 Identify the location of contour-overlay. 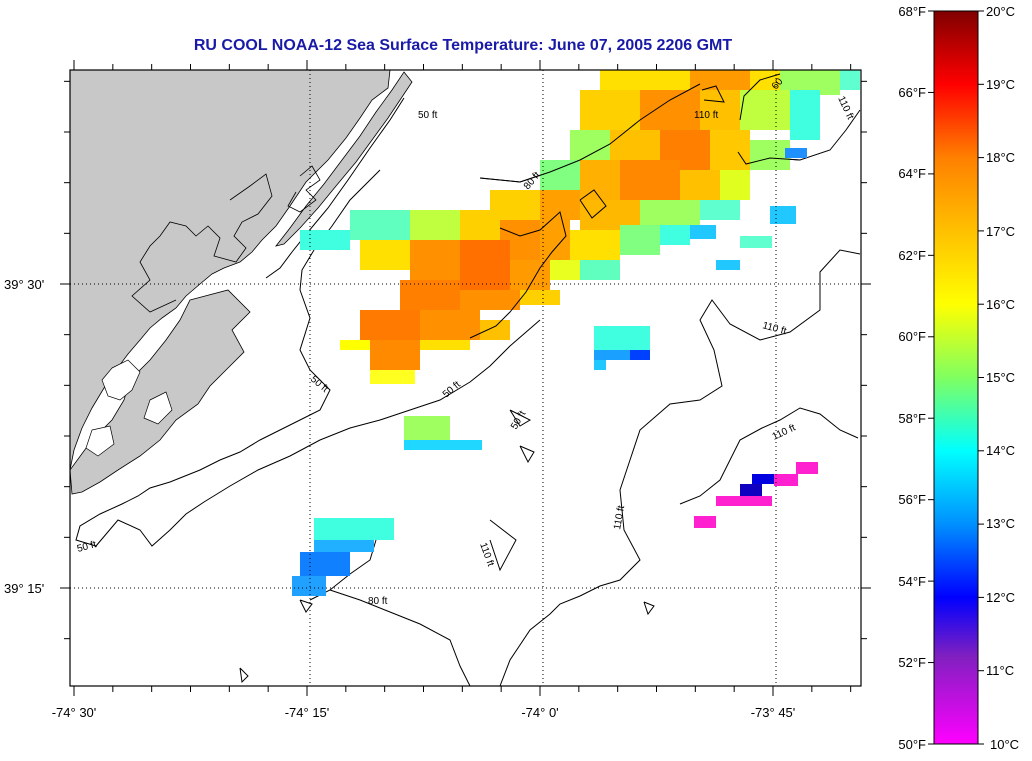
(635, 206).